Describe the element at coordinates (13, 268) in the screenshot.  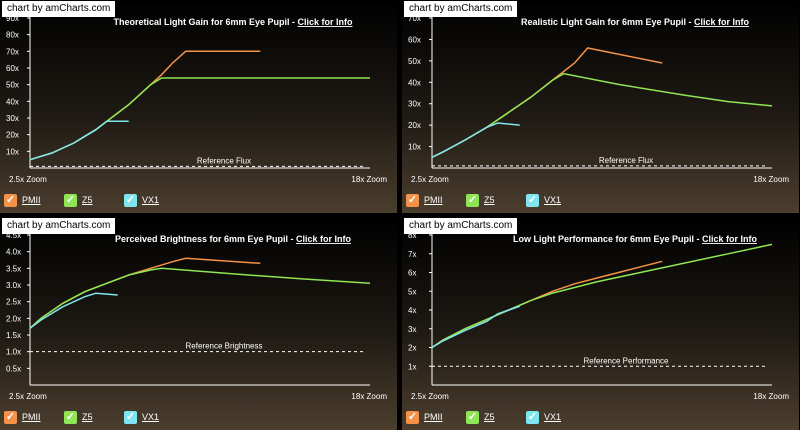
I see `y-tick-label: 3.5x` at that location.